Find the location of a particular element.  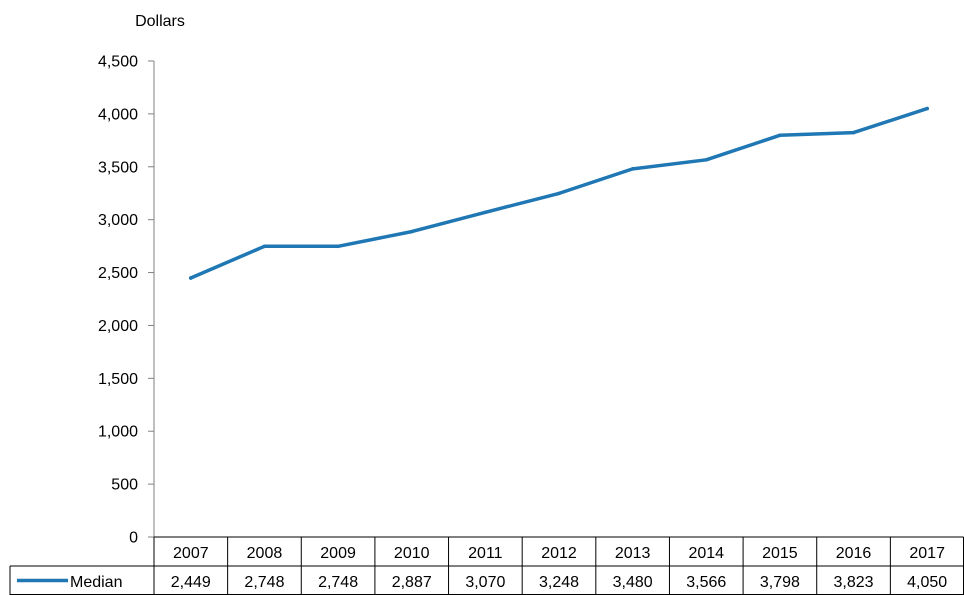

x-tick-label: 2014 is located at coordinates (706, 553).